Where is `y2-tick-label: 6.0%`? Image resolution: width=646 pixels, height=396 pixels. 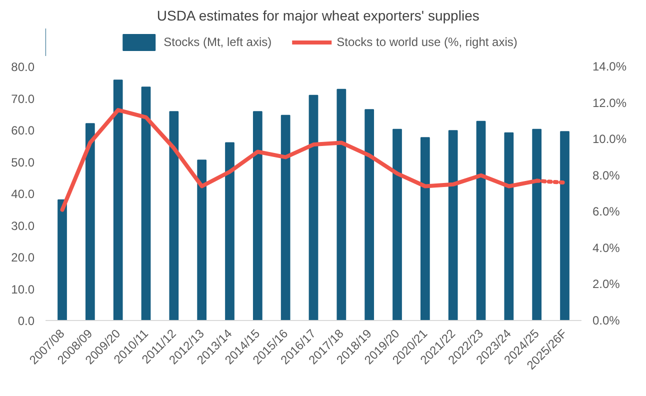
y2-tick-label: 6.0% is located at coordinates (606, 211).